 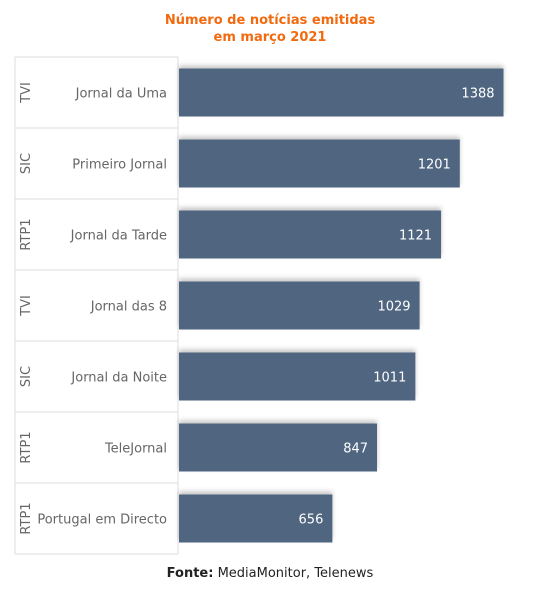 What do you see at coordinates (26, 234) in the screenshot?
I see `group-label-3: RTP1` at bounding box center [26, 234].